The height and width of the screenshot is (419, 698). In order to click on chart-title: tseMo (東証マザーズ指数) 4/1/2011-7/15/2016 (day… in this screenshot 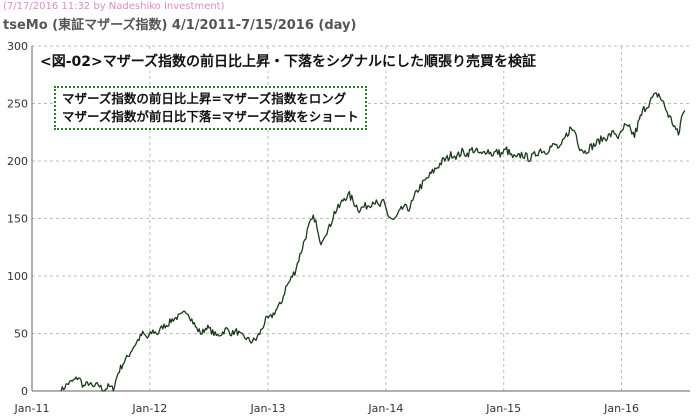, I will do `click(180, 25)`.